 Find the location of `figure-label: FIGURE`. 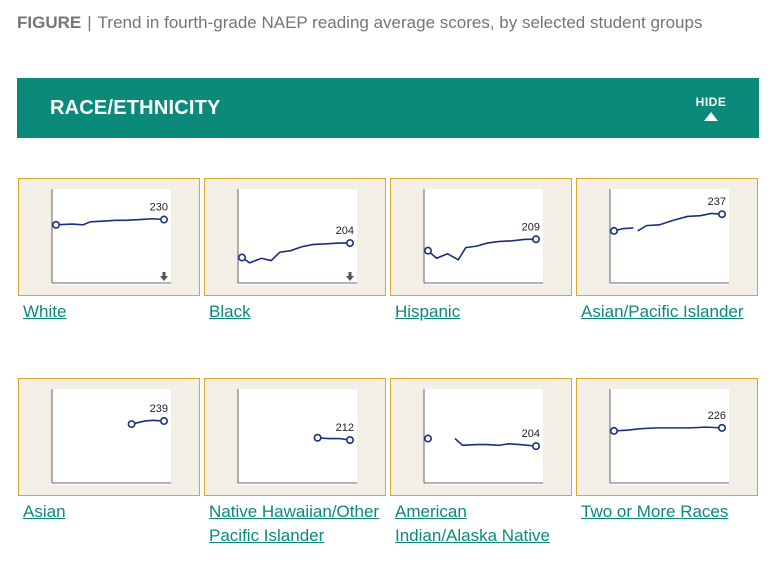

figure-label: FIGURE is located at coordinates (49, 22).